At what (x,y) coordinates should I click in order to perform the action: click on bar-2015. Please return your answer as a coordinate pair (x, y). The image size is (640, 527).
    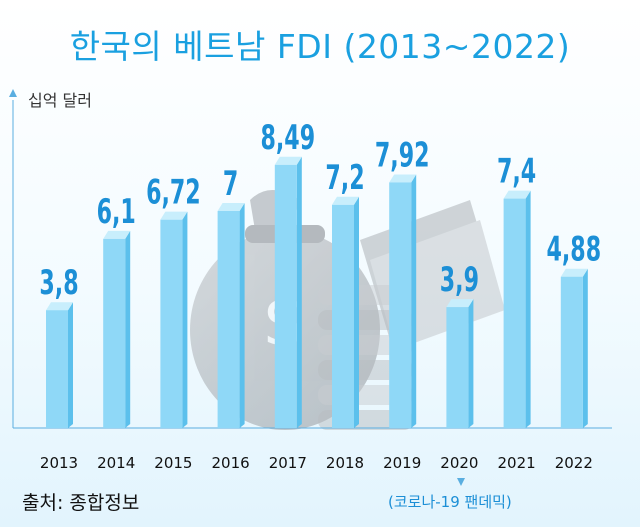
    Looking at the image, I should click on (174, 319).